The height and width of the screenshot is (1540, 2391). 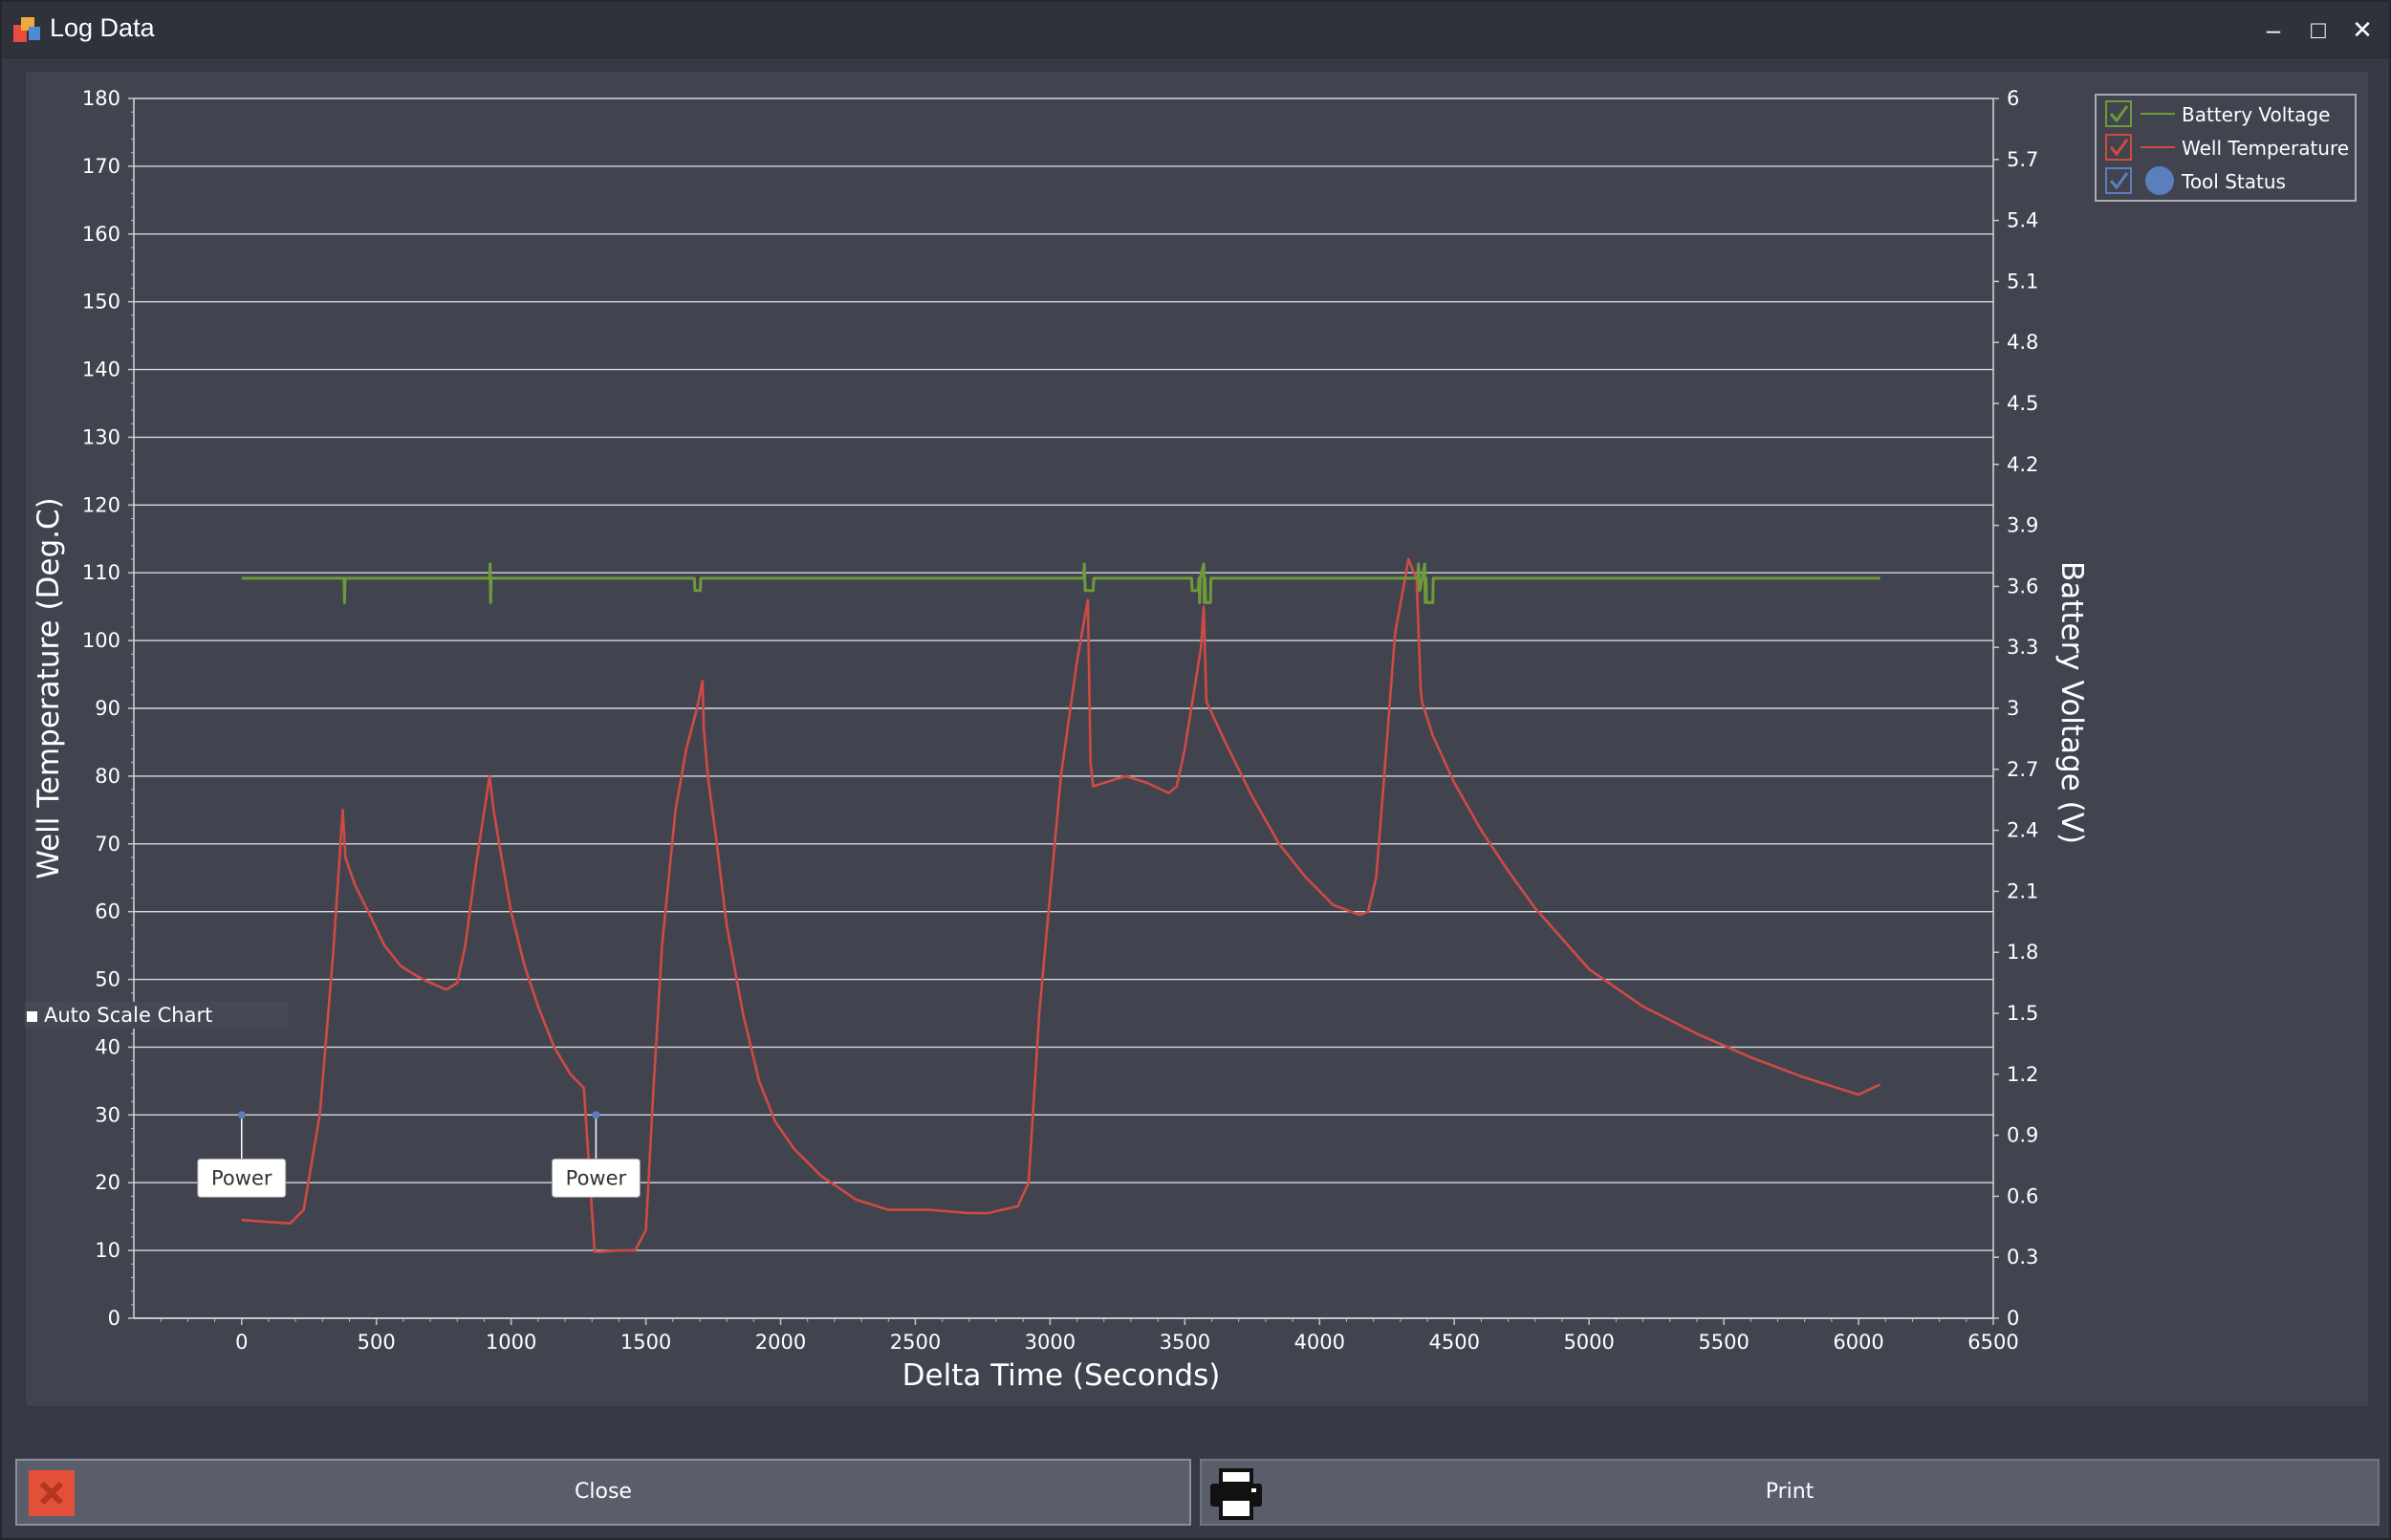 I want to click on y-tick-label: 60, so click(x=107, y=912).